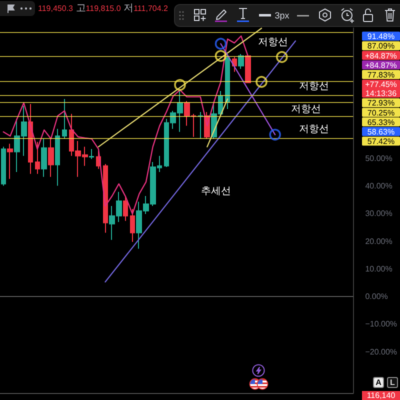  What do you see at coordinates (378, 241) in the screenshot?
I see `y-tick-label: 20.00%` at bounding box center [378, 241].